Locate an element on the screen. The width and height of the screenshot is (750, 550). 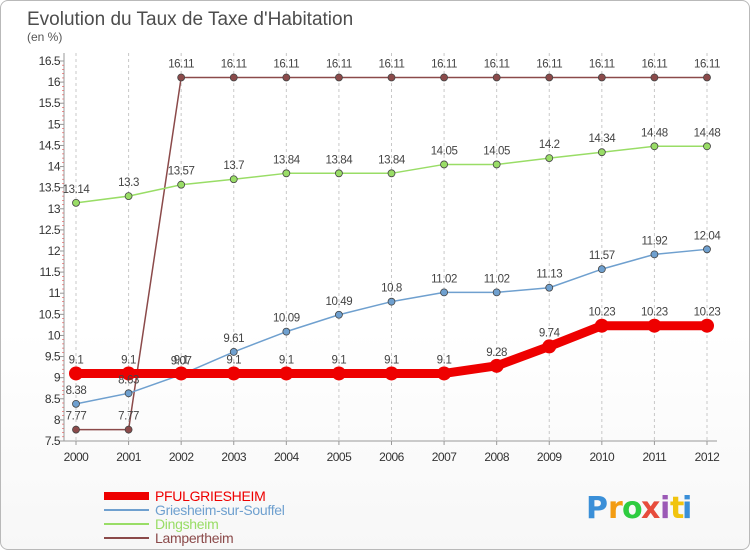
legend-label: Dingsheim is located at coordinates (186, 524).